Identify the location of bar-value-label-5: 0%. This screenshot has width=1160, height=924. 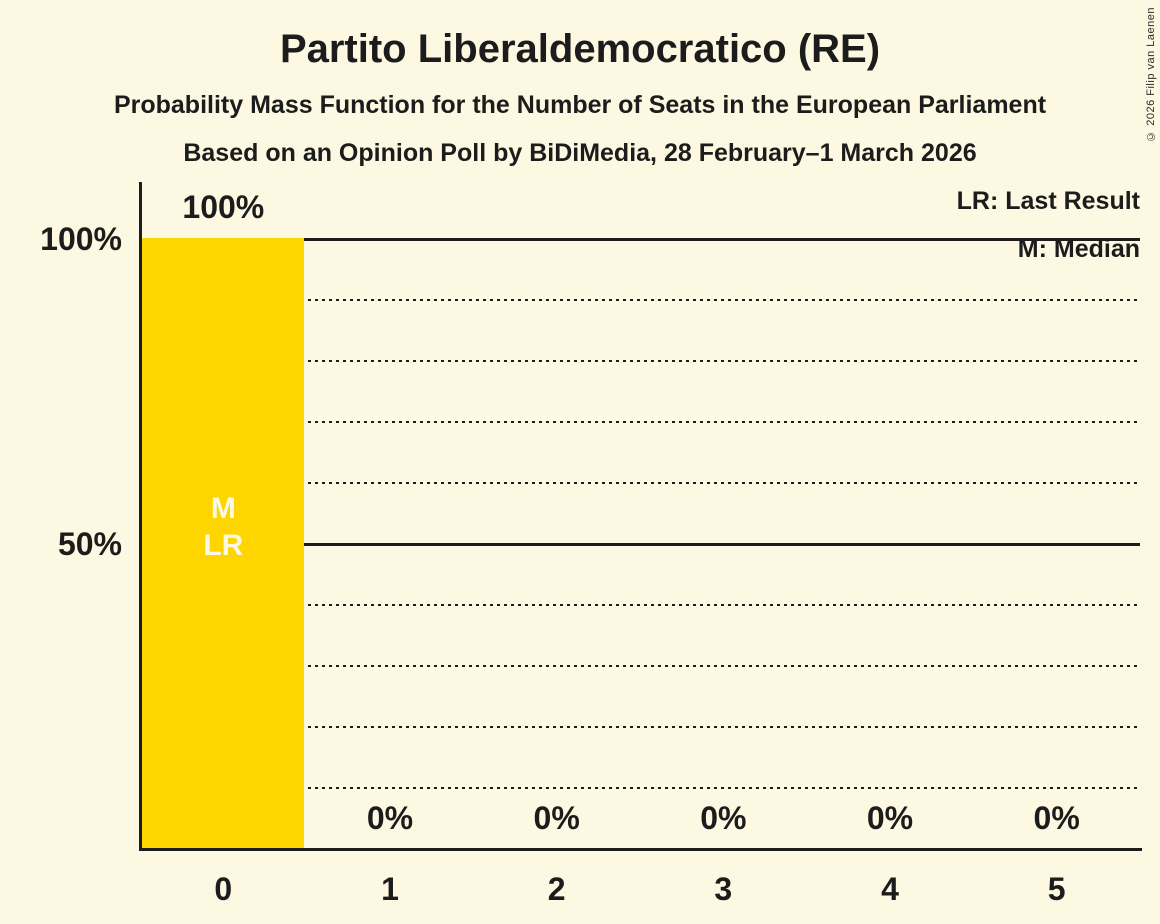
(1056, 818).